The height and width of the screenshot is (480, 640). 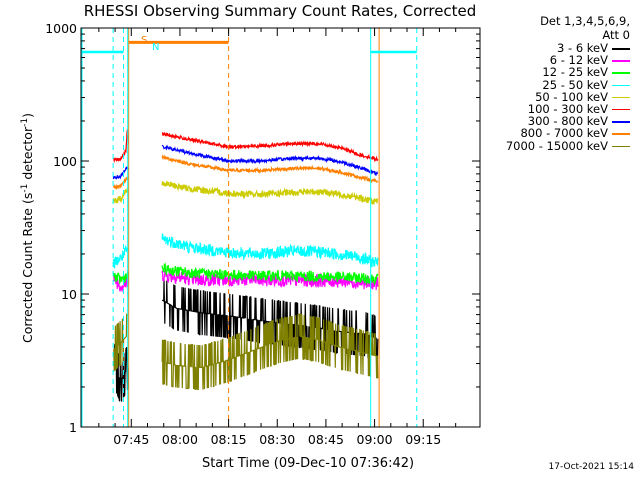 I want to click on legend-label: 50 - 100 keV, so click(x=571, y=96).